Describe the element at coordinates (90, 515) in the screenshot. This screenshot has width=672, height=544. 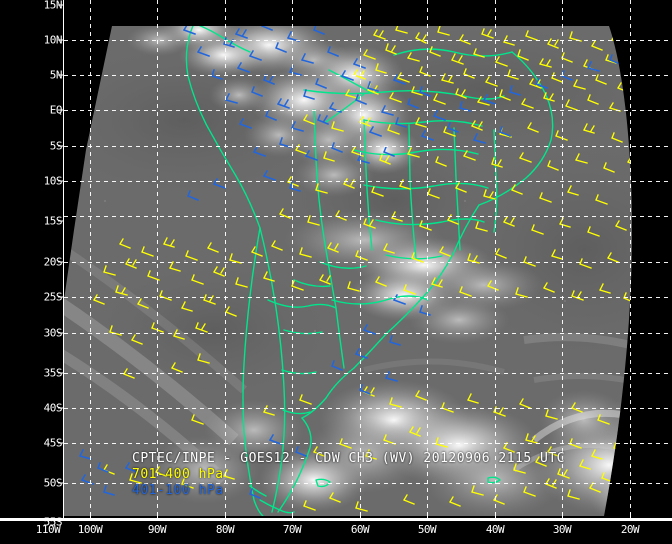
I see `xtick-mark-100W` at that location.